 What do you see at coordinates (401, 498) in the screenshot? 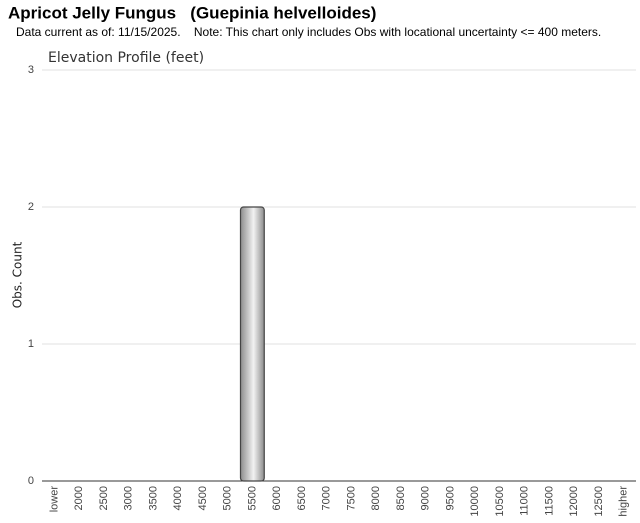
I see `x-tick-label: 8500` at bounding box center [401, 498].